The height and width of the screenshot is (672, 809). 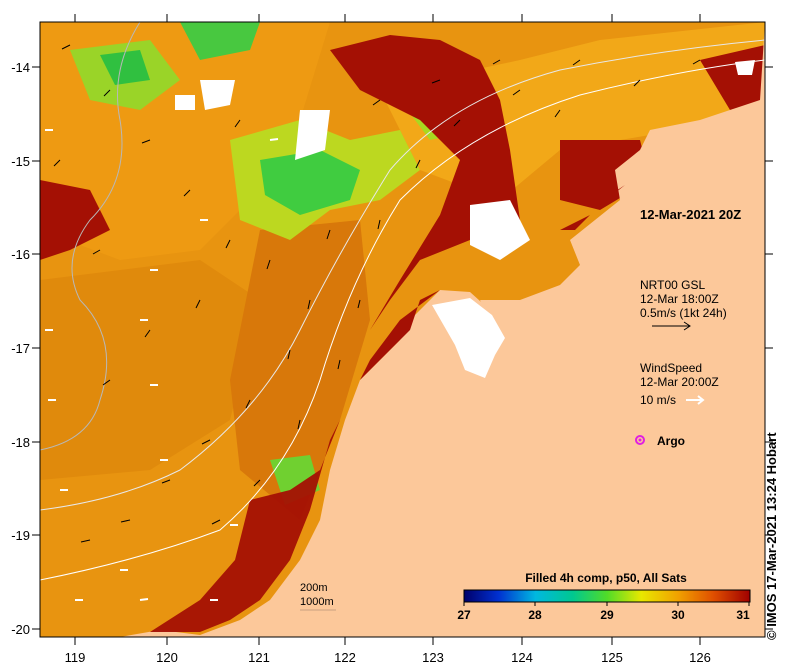 I want to click on wind-title: WindSpeed, so click(x=671, y=368).